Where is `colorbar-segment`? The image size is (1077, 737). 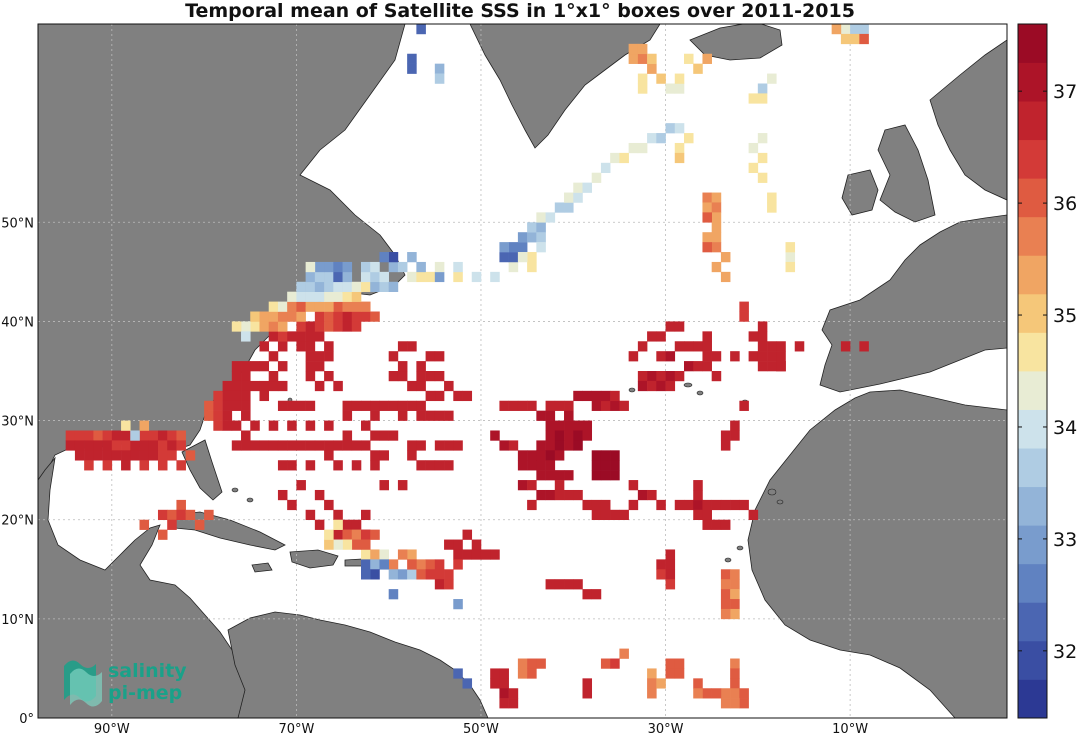
colorbar-segment is located at coordinates (1032, 429).